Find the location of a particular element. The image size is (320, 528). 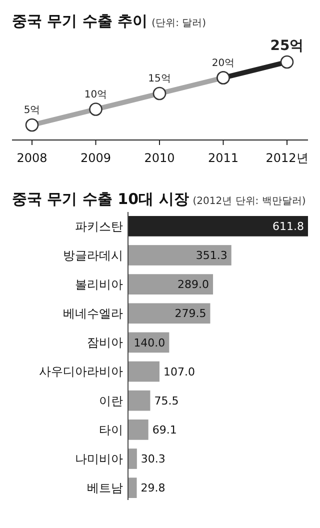

y-tick-label: 나미비아 is located at coordinates (99, 459).